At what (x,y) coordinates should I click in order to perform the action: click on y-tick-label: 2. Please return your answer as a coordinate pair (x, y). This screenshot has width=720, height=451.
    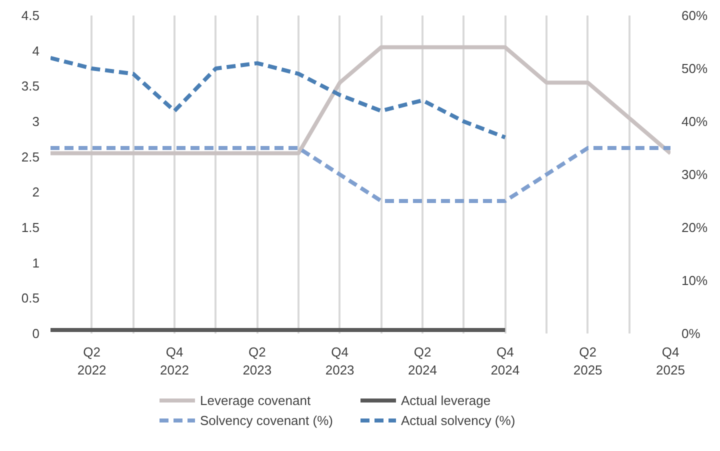
    Looking at the image, I should click on (36, 192).